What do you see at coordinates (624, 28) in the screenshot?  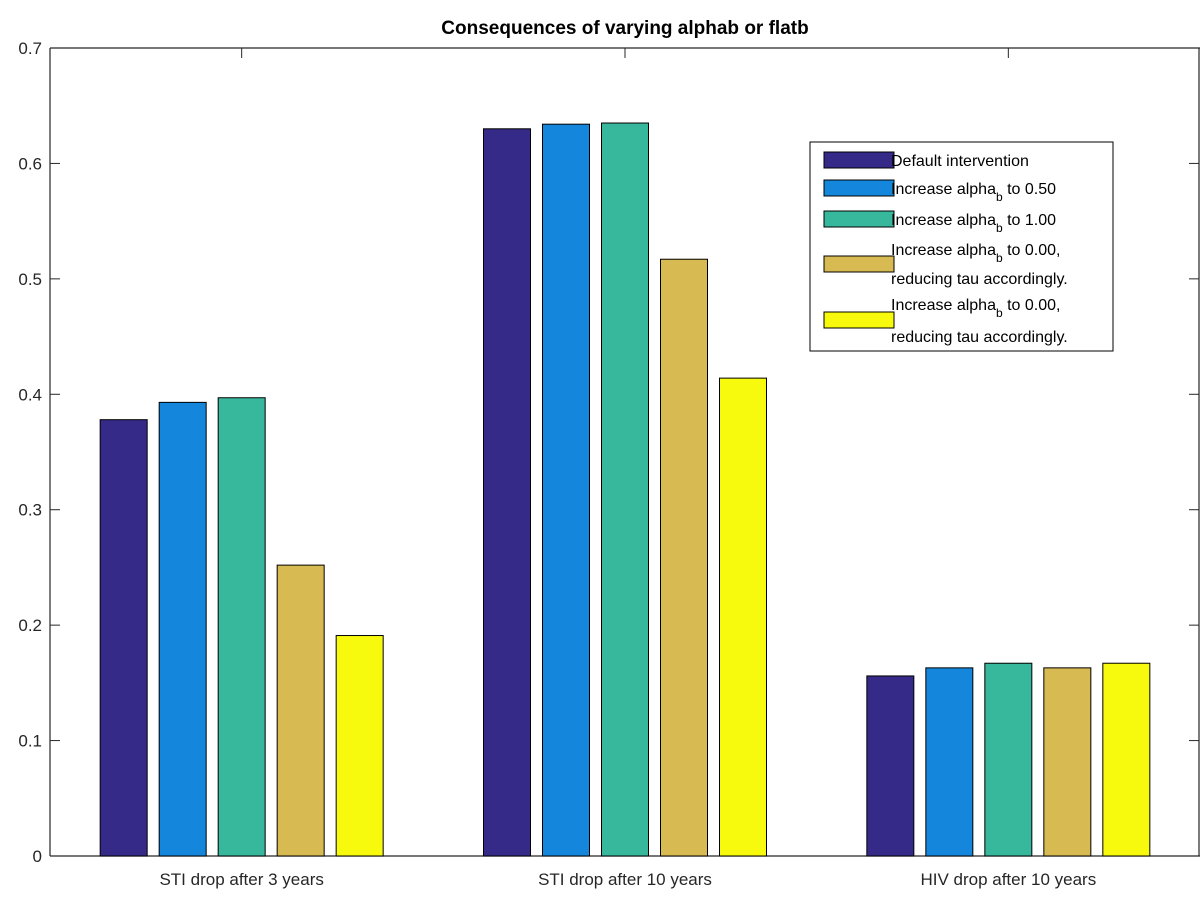 I see `chart-title: Consequences of varying alphab or flatb` at bounding box center [624, 28].